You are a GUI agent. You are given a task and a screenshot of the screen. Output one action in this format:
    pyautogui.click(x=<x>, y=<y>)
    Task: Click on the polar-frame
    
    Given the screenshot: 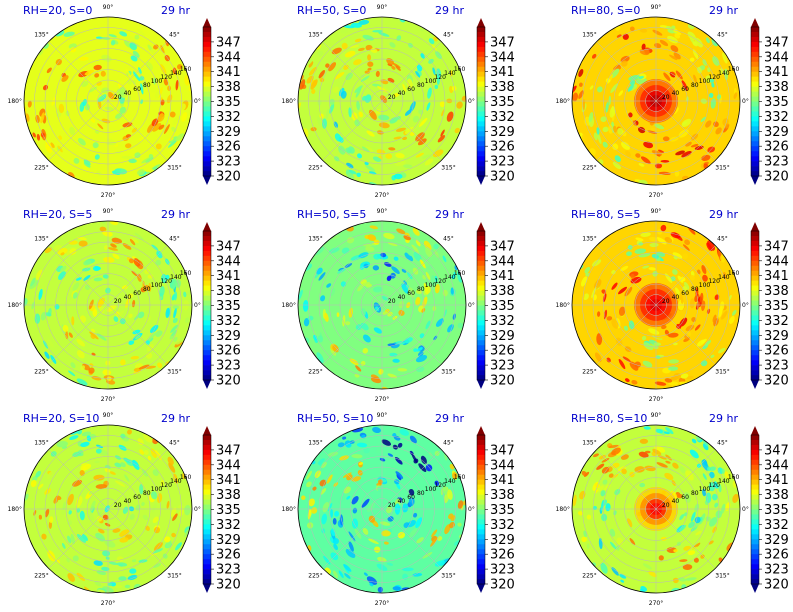 What is the action you would take?
    pyautogui.click(x=108, y=305)
    